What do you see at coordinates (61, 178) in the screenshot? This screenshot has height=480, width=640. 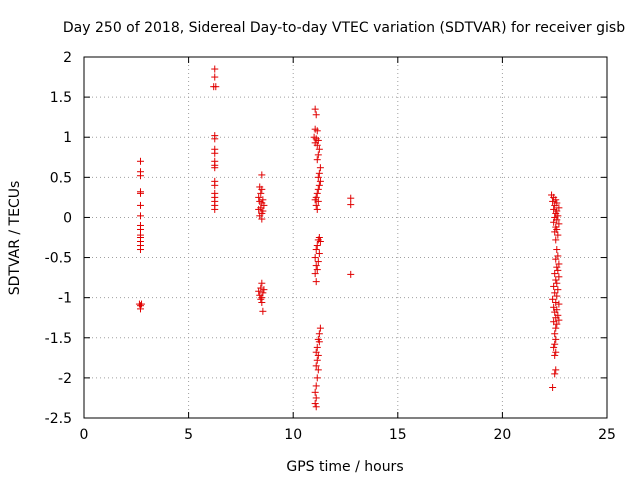 I see `y-tick-label: 0.5` at bounding box center [61, 178].